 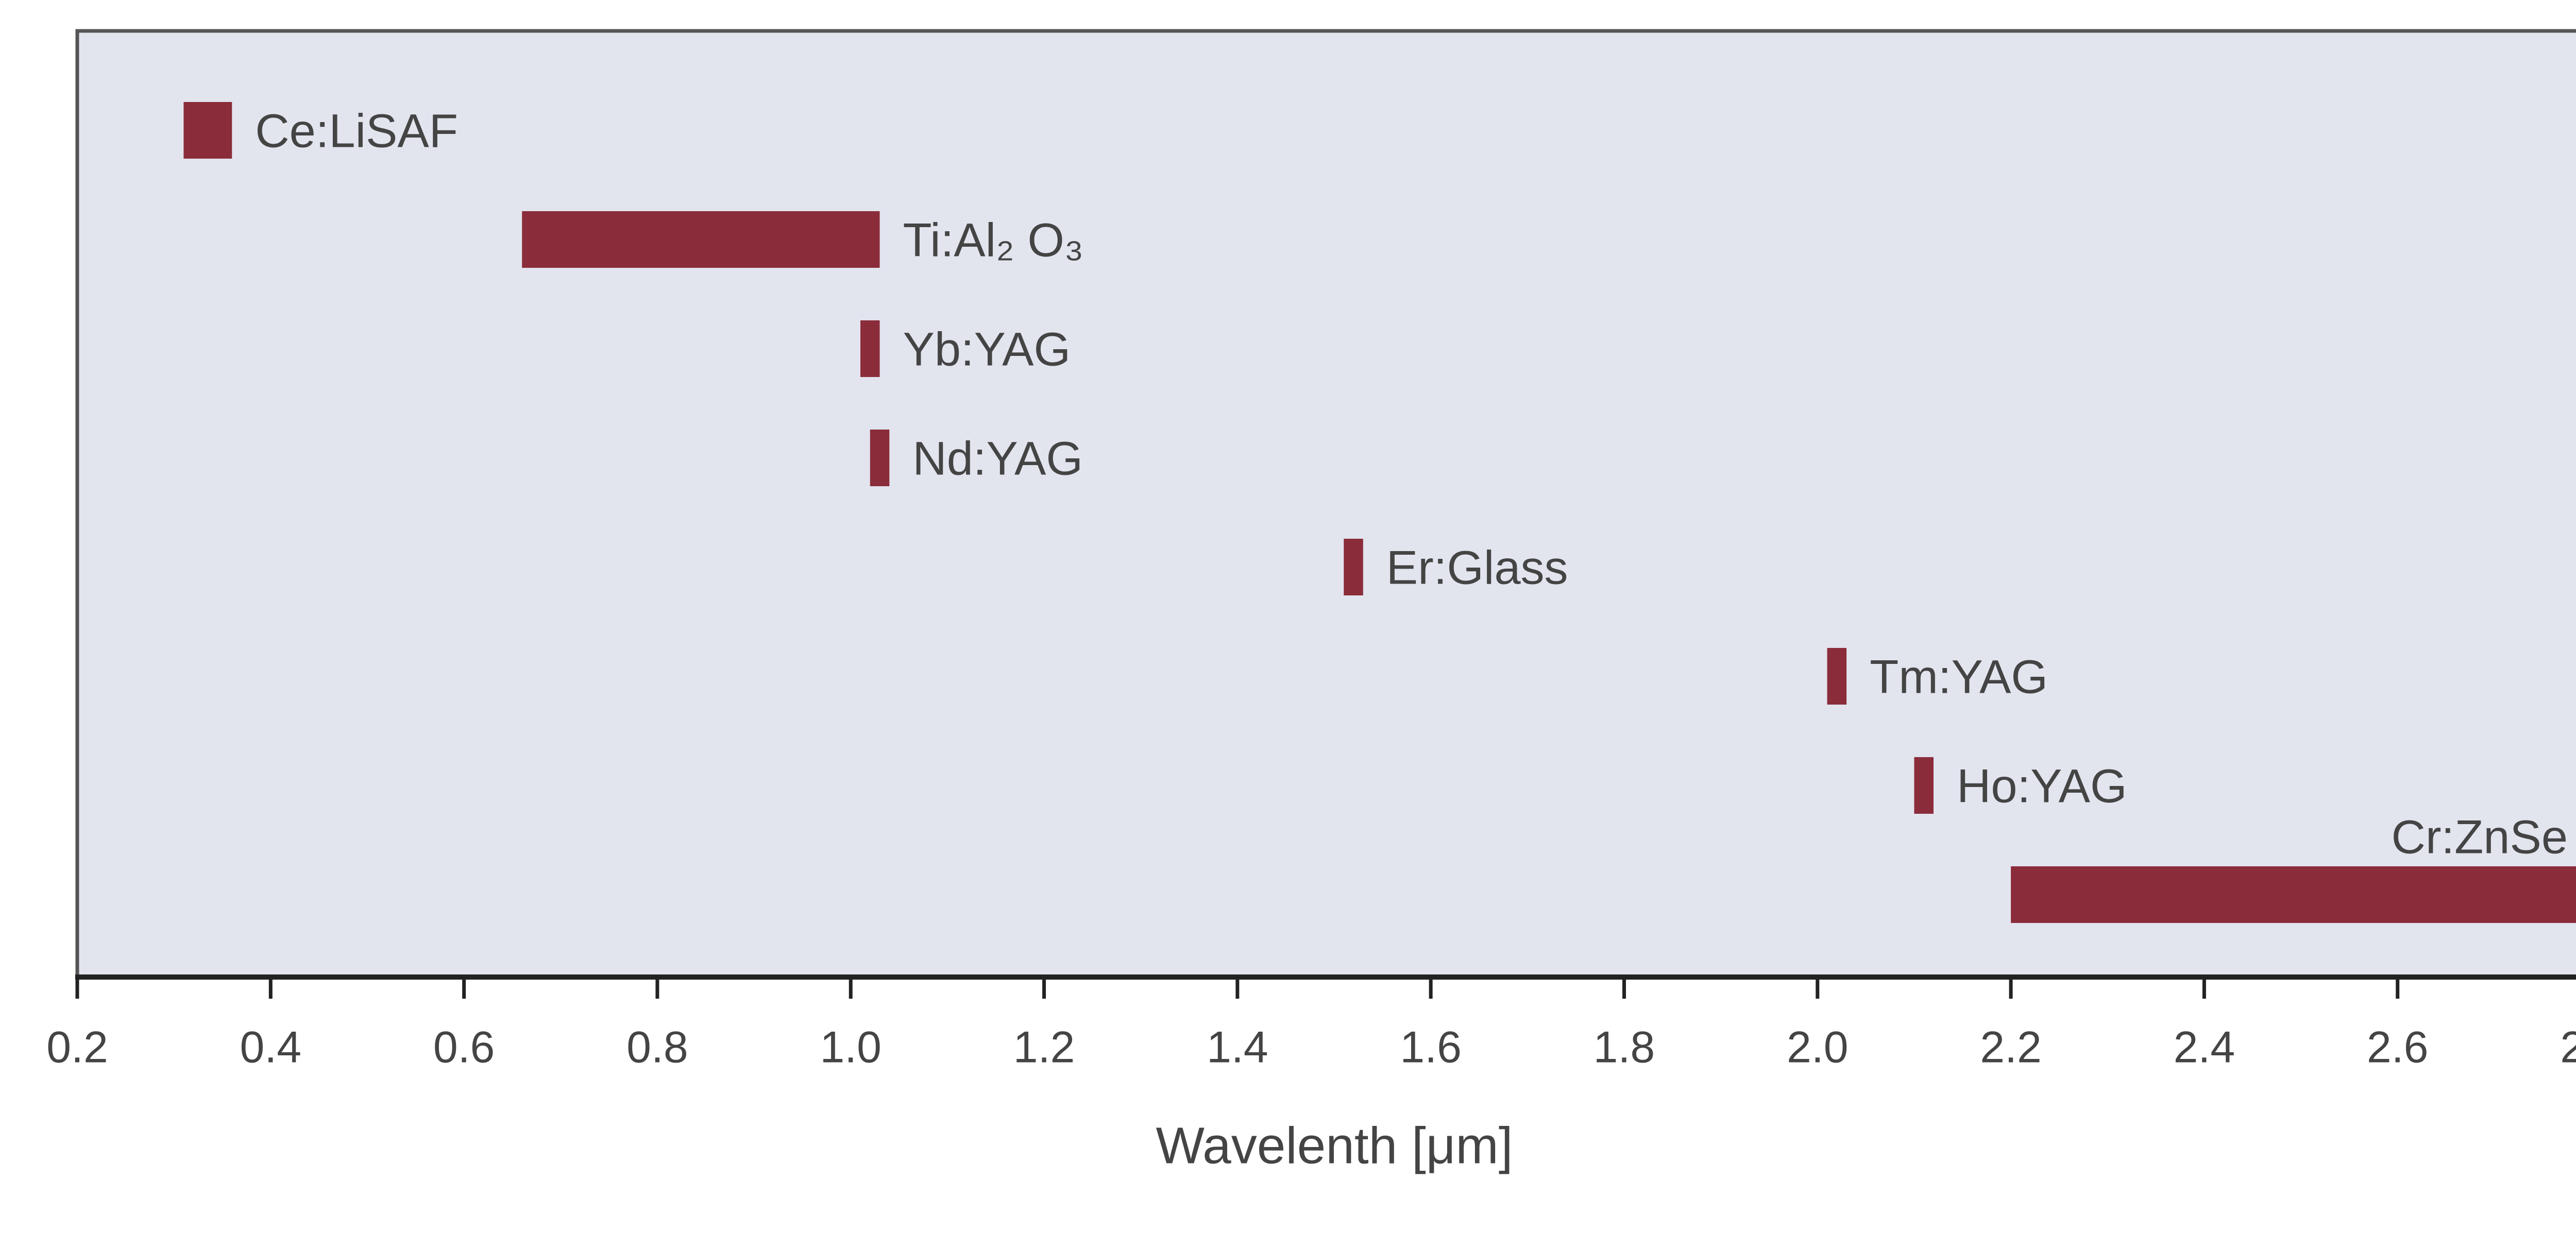 I want to click on bar-label: Nd:YAG, so click(x=998, y=458).